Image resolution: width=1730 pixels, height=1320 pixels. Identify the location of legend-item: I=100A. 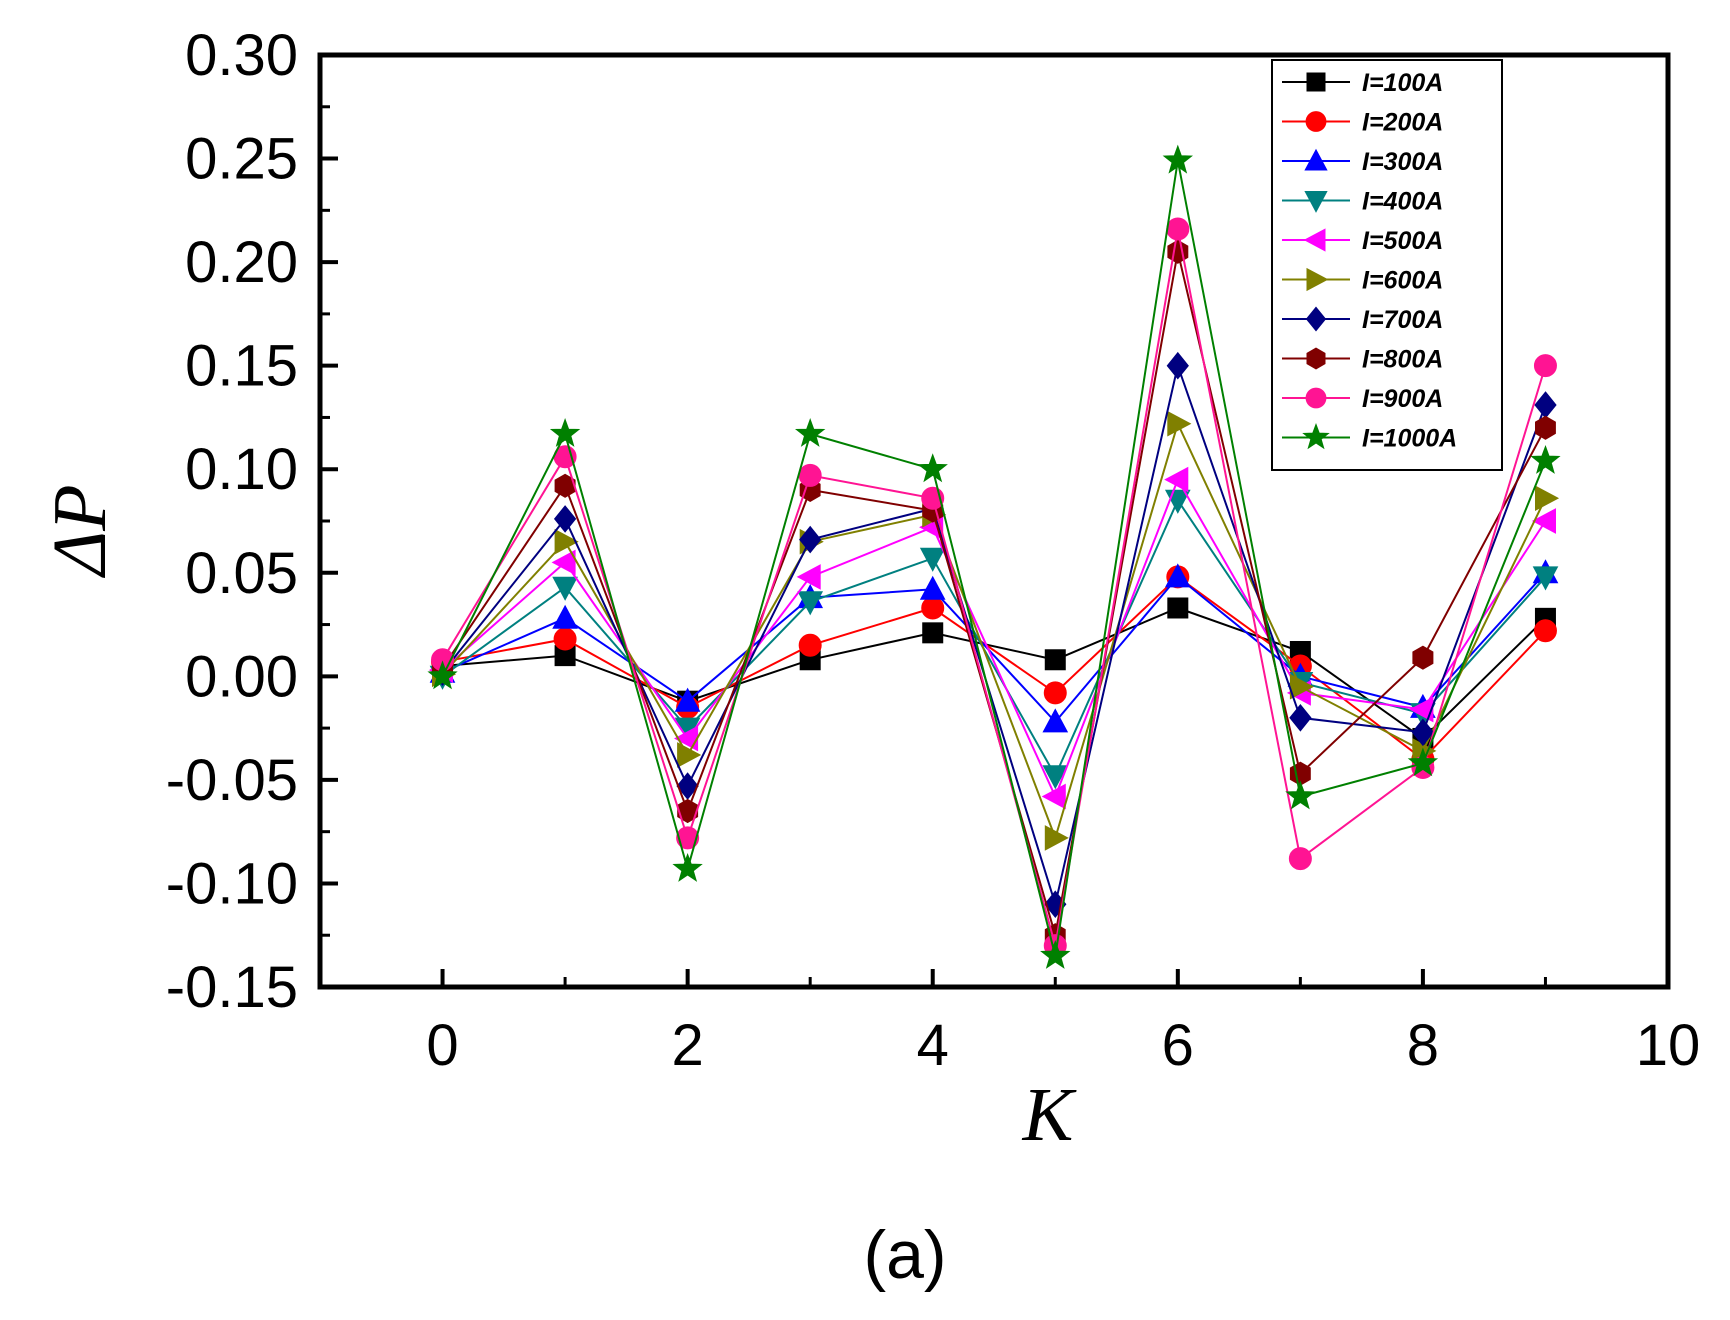
(1362, 83).